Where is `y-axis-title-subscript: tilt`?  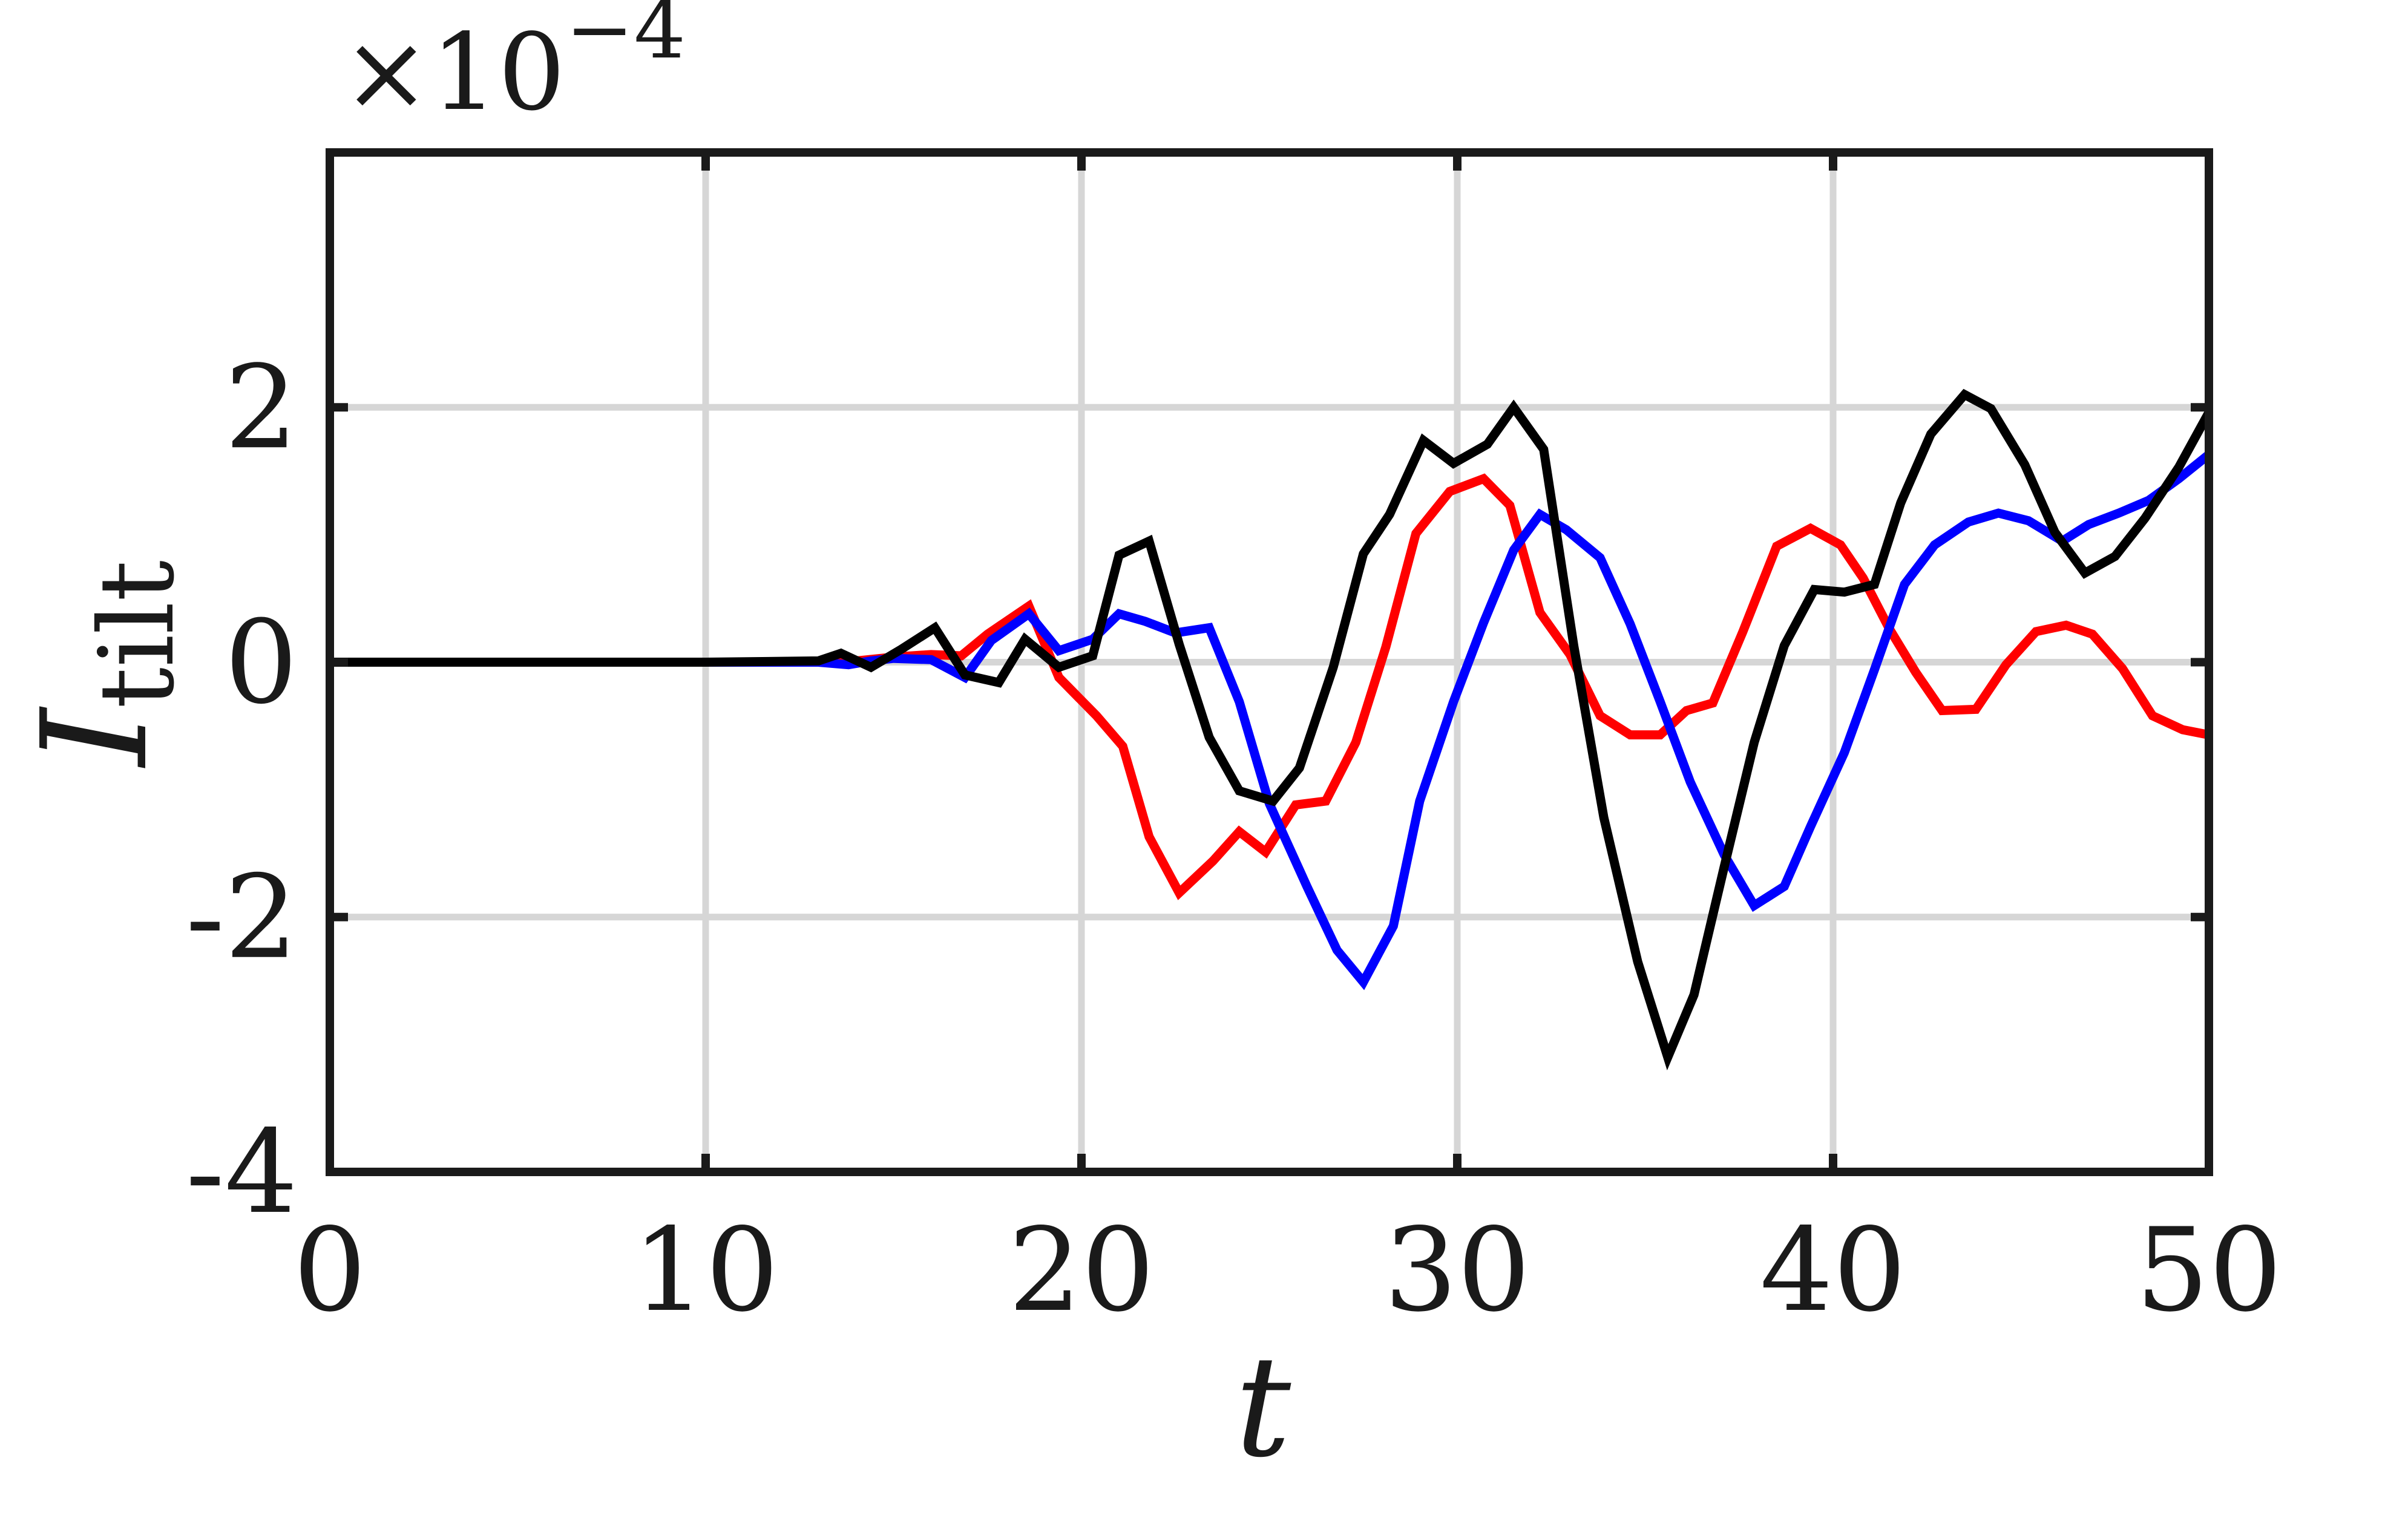
y-axis-title-subscript: tilt is located at coordinates (137, 634).